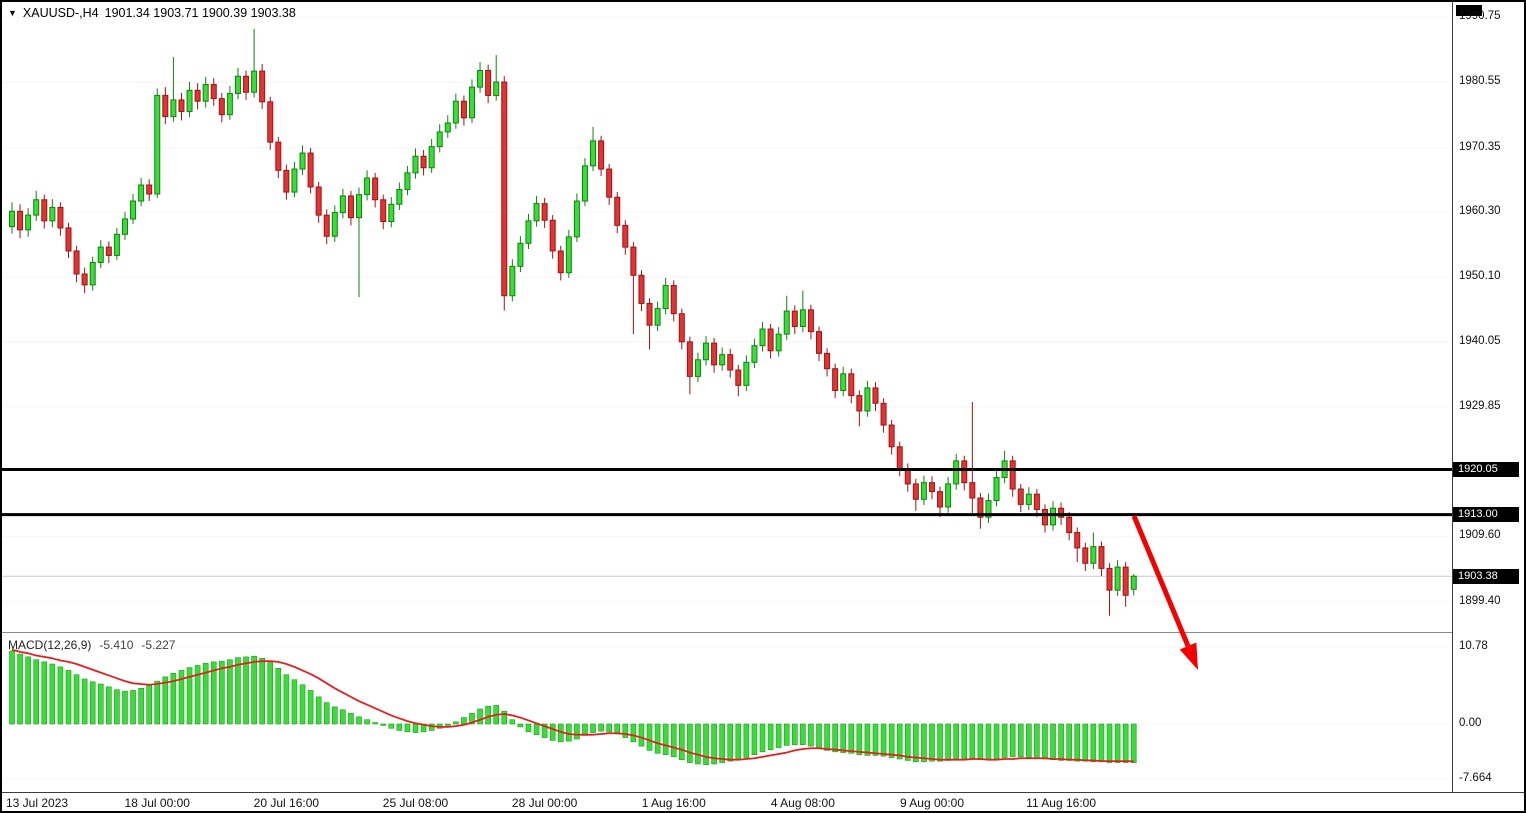 The image size is (1526, 813). Describe the element at coordinates (1480, 276) in the screenshot. I see `price-tick-label: 1950.10` at that location.